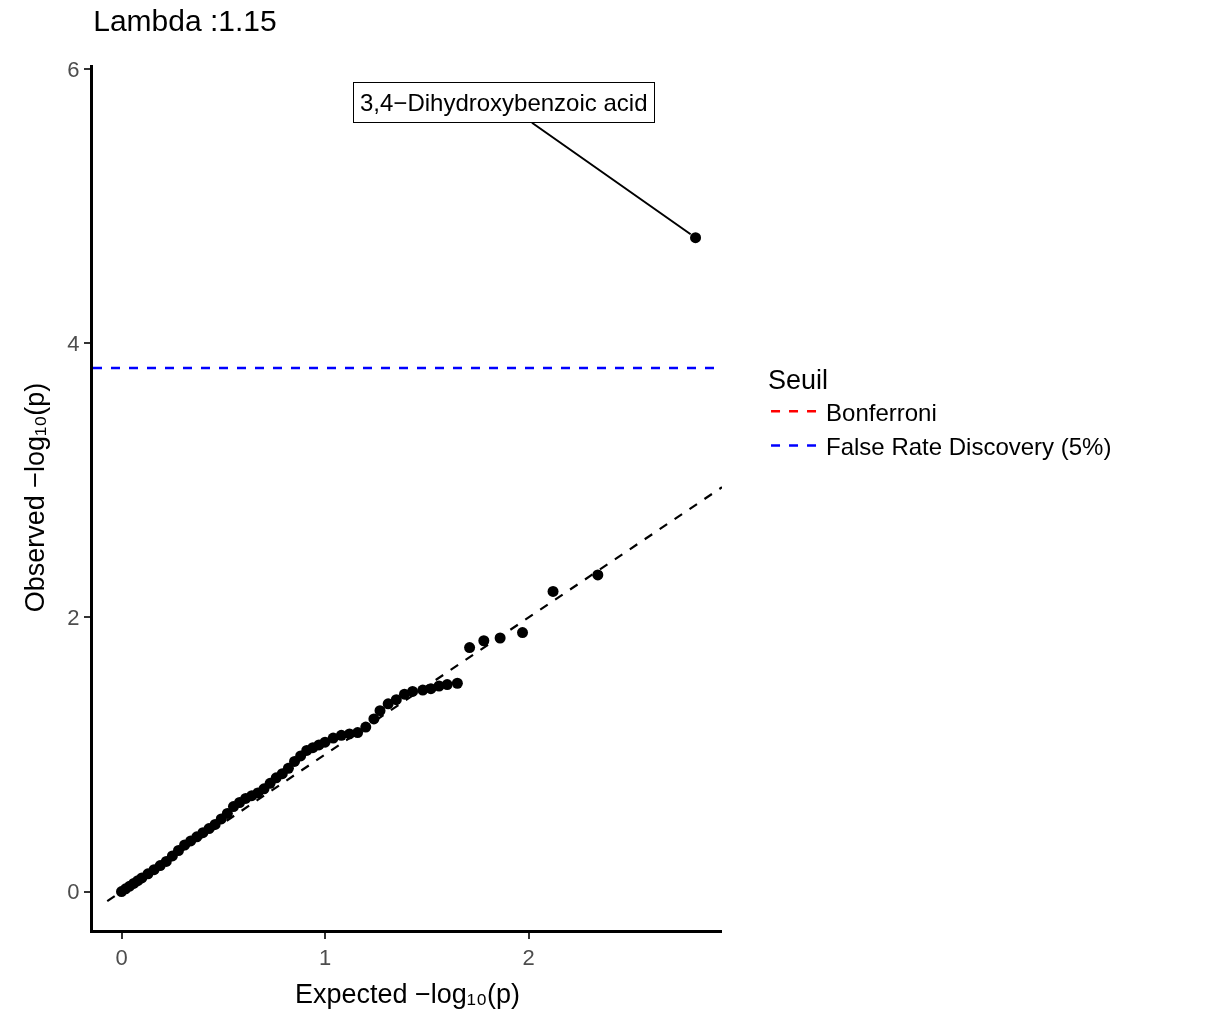  I want to click on annotation: 3,4−Dihydroxybenzoic acid, so click(504, 102).